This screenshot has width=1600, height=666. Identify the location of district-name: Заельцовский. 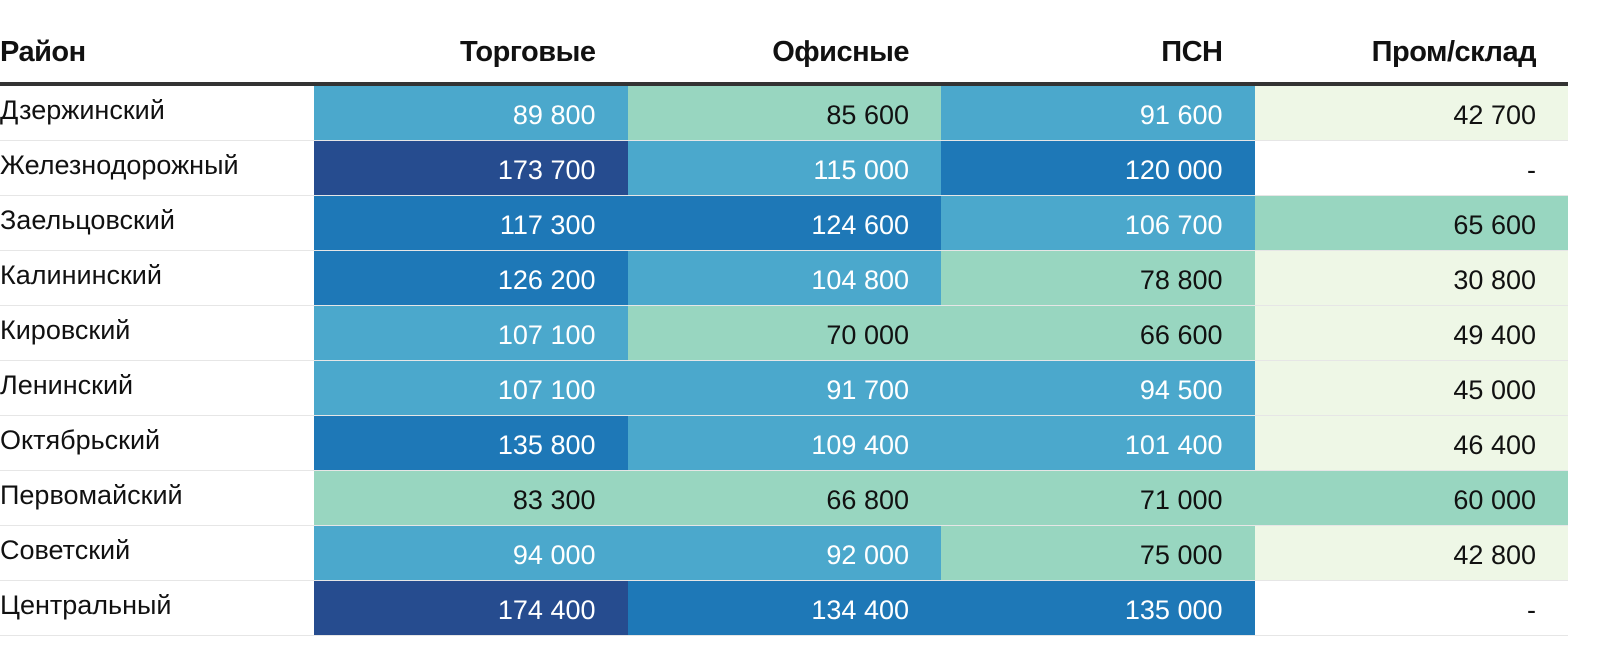
(87, 219).